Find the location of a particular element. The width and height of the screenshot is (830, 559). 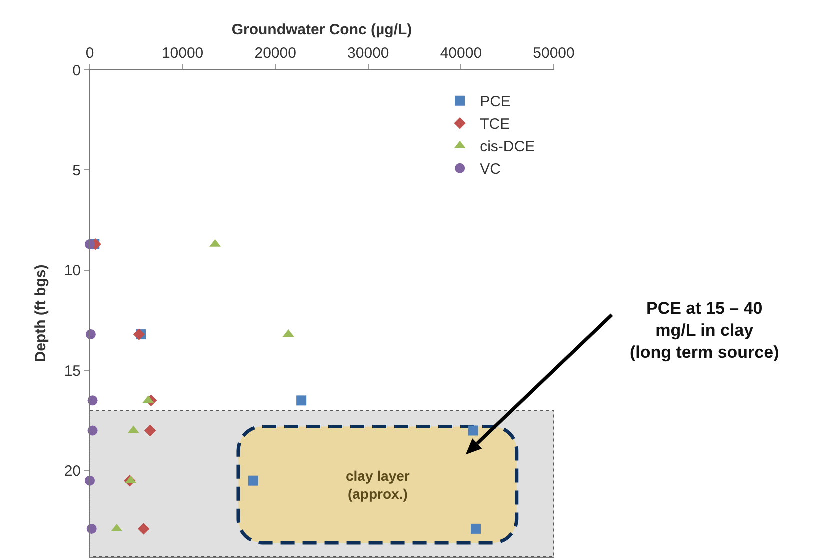

x-axis-title: Groundwater Conc (µg/L) is located at coordinates (322, 29).